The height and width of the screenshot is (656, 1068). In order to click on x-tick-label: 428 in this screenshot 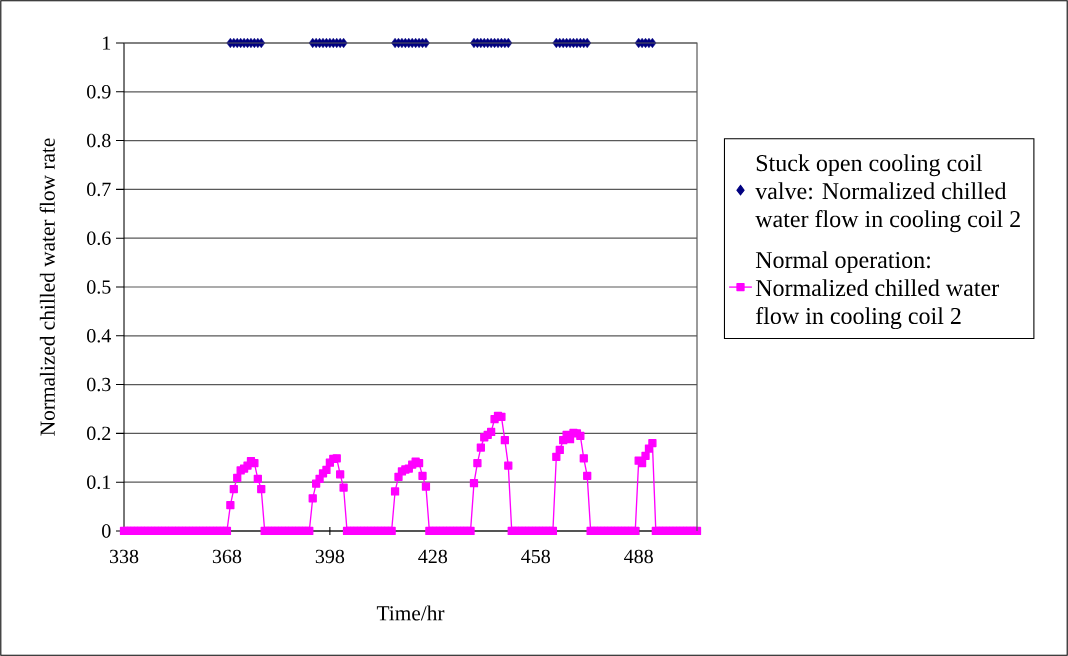, I will do `click(433, 556)`.